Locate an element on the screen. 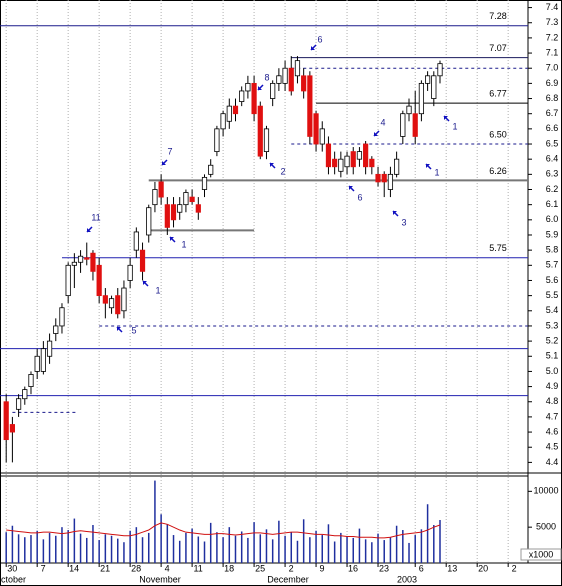  volume-tick-label: 10000 is located at coordinates (545, 491).